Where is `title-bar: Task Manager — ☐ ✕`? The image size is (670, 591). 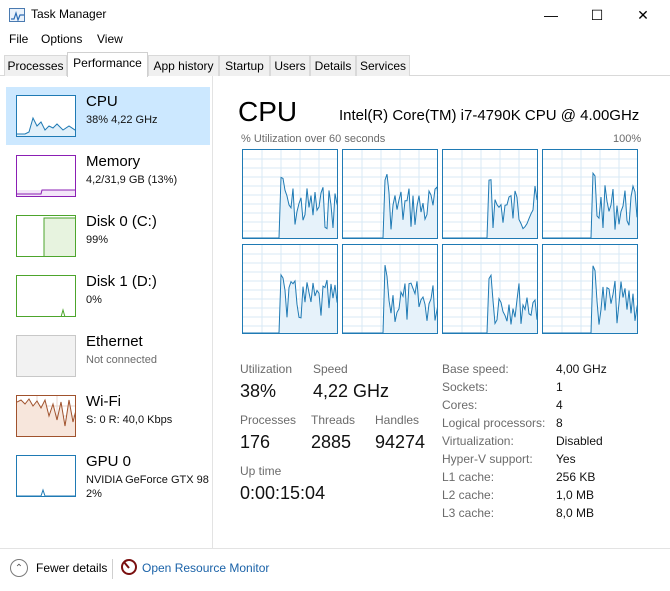 title-bar: Task Manager — ☐ ✕ is located at coordinates (335, 15).